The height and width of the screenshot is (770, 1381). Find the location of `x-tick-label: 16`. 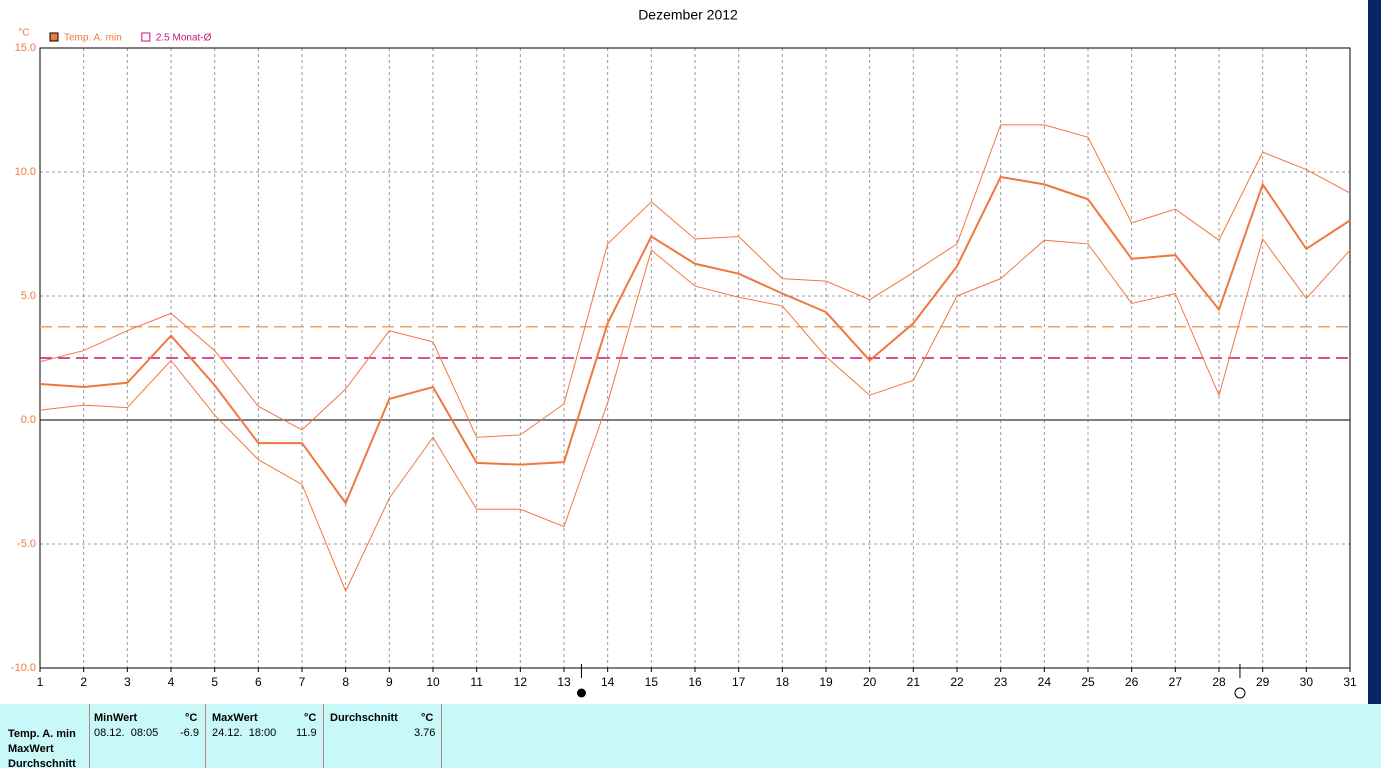

x-tick-label: 16 is located at coordinates (695, 682).